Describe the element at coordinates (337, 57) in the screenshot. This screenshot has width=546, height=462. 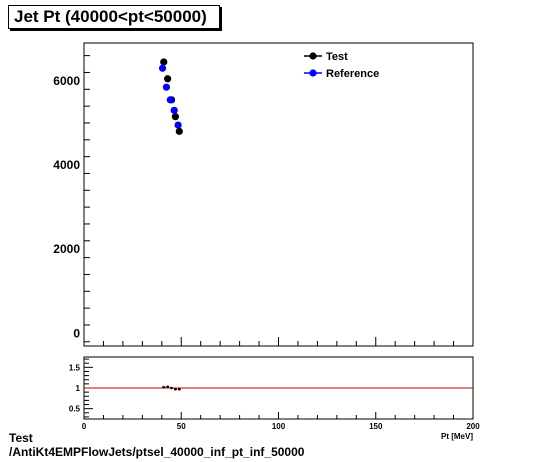
I see `legend-label: Test` at that location.